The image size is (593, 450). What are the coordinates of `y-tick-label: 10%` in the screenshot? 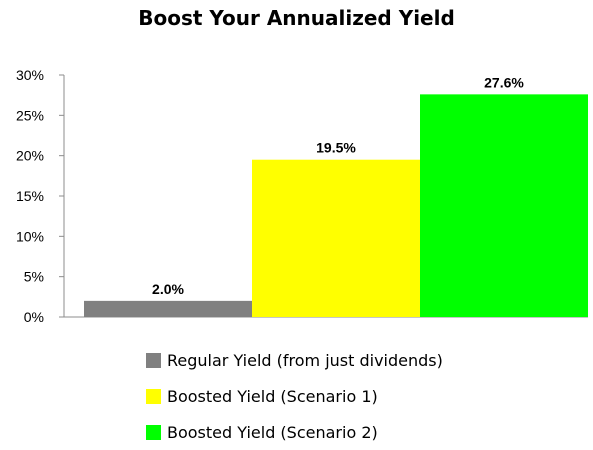 It's located at (30, 236).